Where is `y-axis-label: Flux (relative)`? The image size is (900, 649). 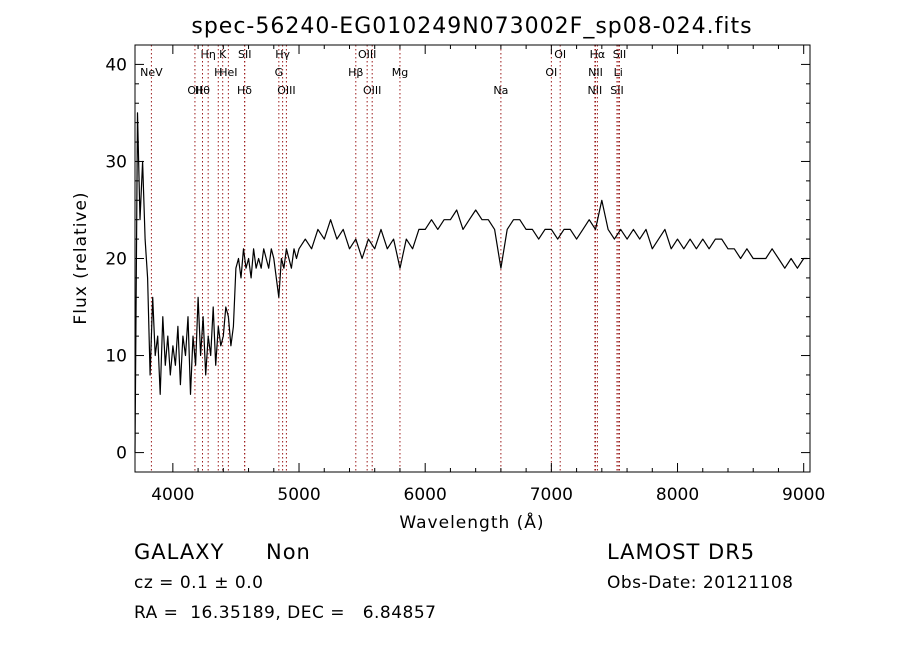
y-axis-label: Flux (relative) is located at coordinates (81, 257).